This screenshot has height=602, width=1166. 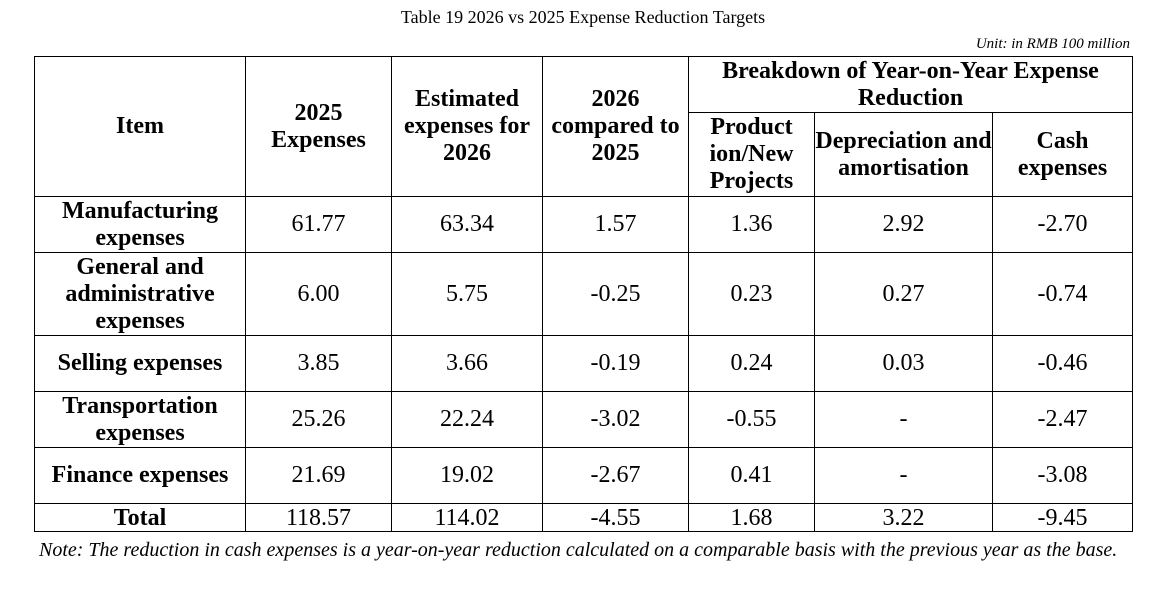 What do you see at coordinates (318, 224) in the screenshot?
I see `cell-2025: 61.77` at bounding box center [318, 224].